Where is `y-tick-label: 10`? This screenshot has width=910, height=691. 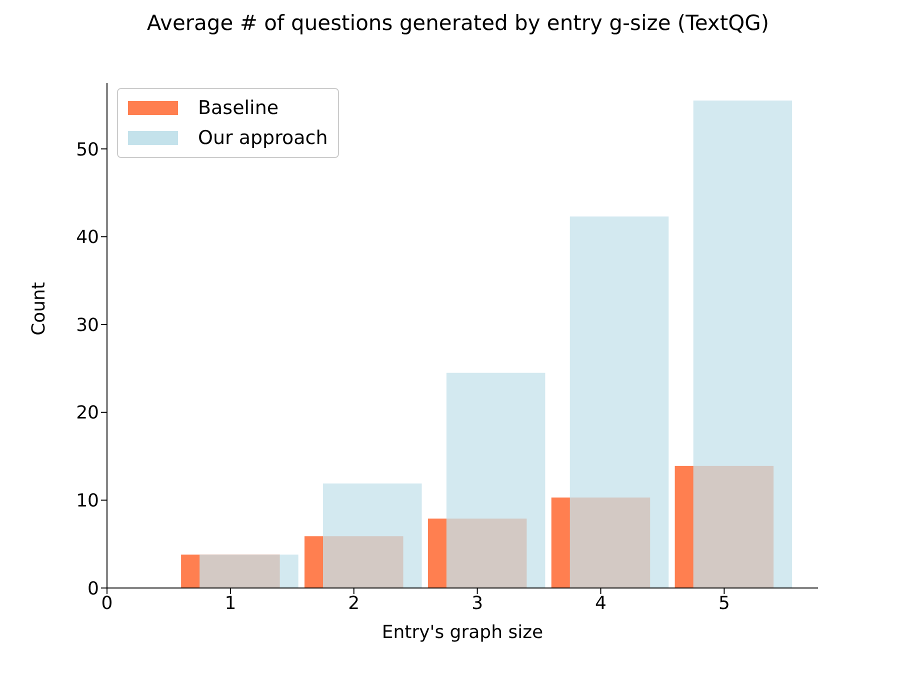 y-tick-label: 10 is located at coordinates (87, 501).